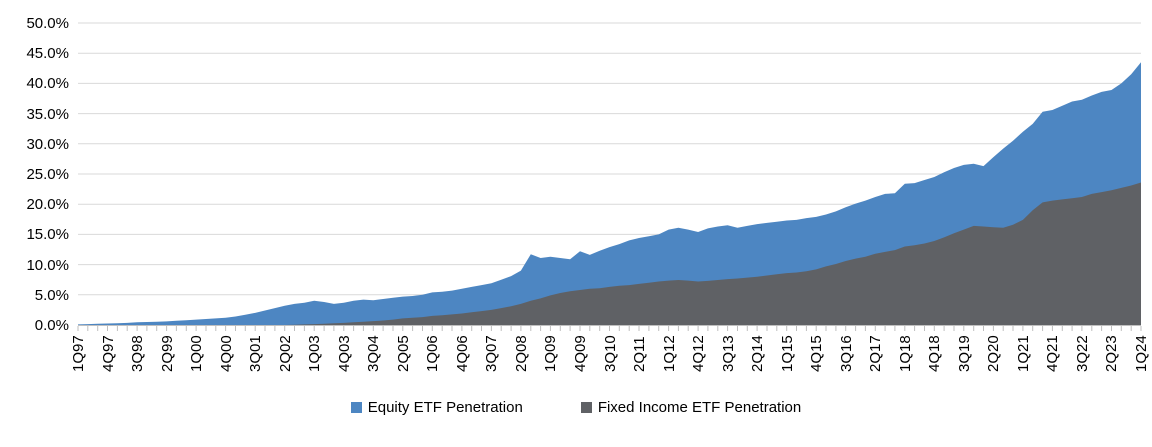  I want to click on x-axis-label: 1Q09, so click(551, 353).